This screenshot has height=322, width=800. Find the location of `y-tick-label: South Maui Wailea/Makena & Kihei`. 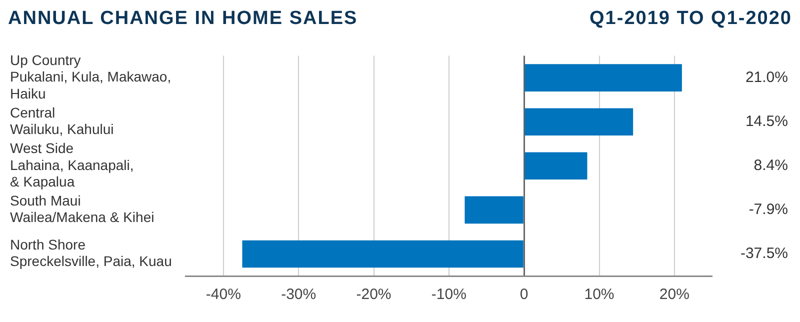

y-tick-label: South Maui Wailea/Makena & Kihei is located at coordinates (82, 209).